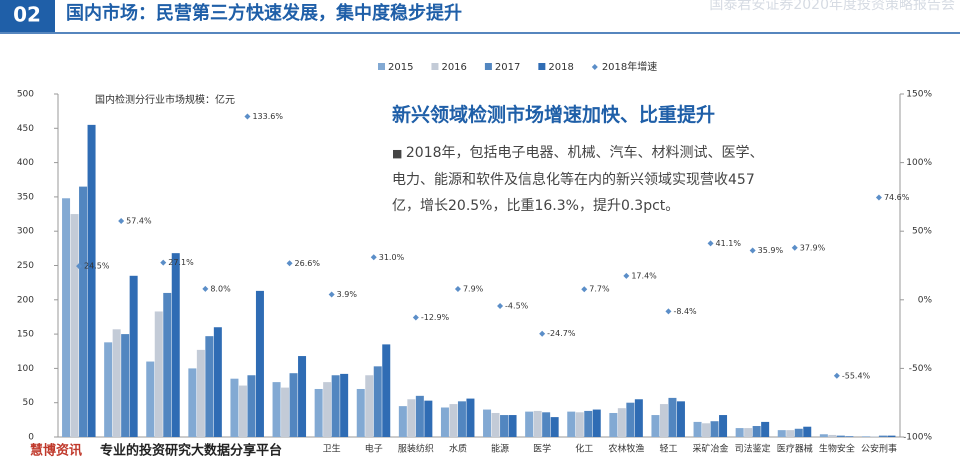 This screenshot has height=466, width=960. I want to click on slide-title: 国内市场：民营第三方快速发展，集中度稳步提升, so click(264, 13).